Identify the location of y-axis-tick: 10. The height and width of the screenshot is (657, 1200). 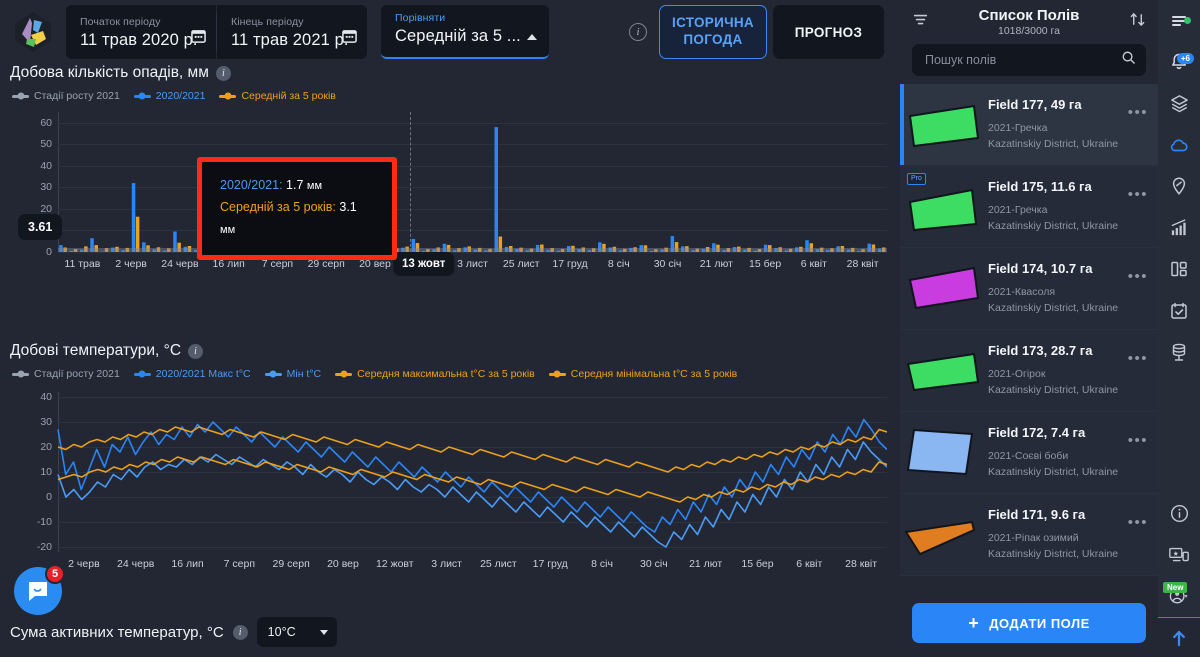
(46, 472).